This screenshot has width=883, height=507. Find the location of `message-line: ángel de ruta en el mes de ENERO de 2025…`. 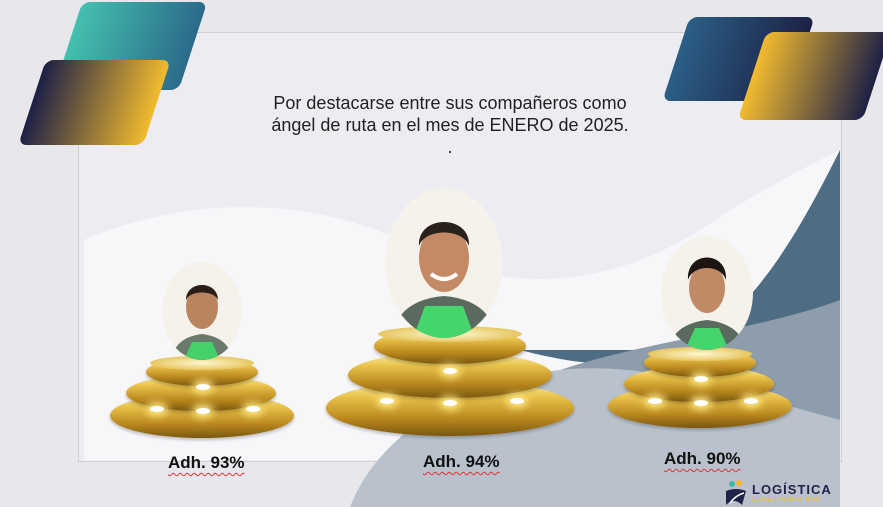

message-line: ángel de ruta en el mes de ENERO de 2025… is located at coordinates (450, 125).